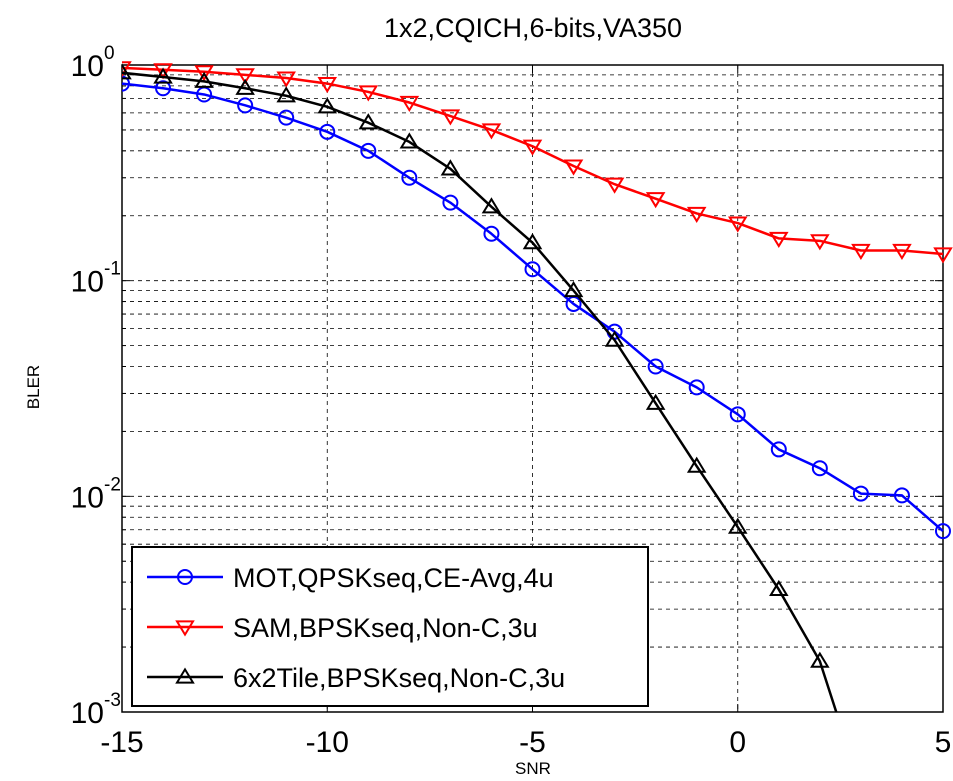 The height and width of the screenshot is (781, 953). I want to click on legend-entry: 6x2Tile,BPSKseq,Non-C,3u, so click(356, 678).